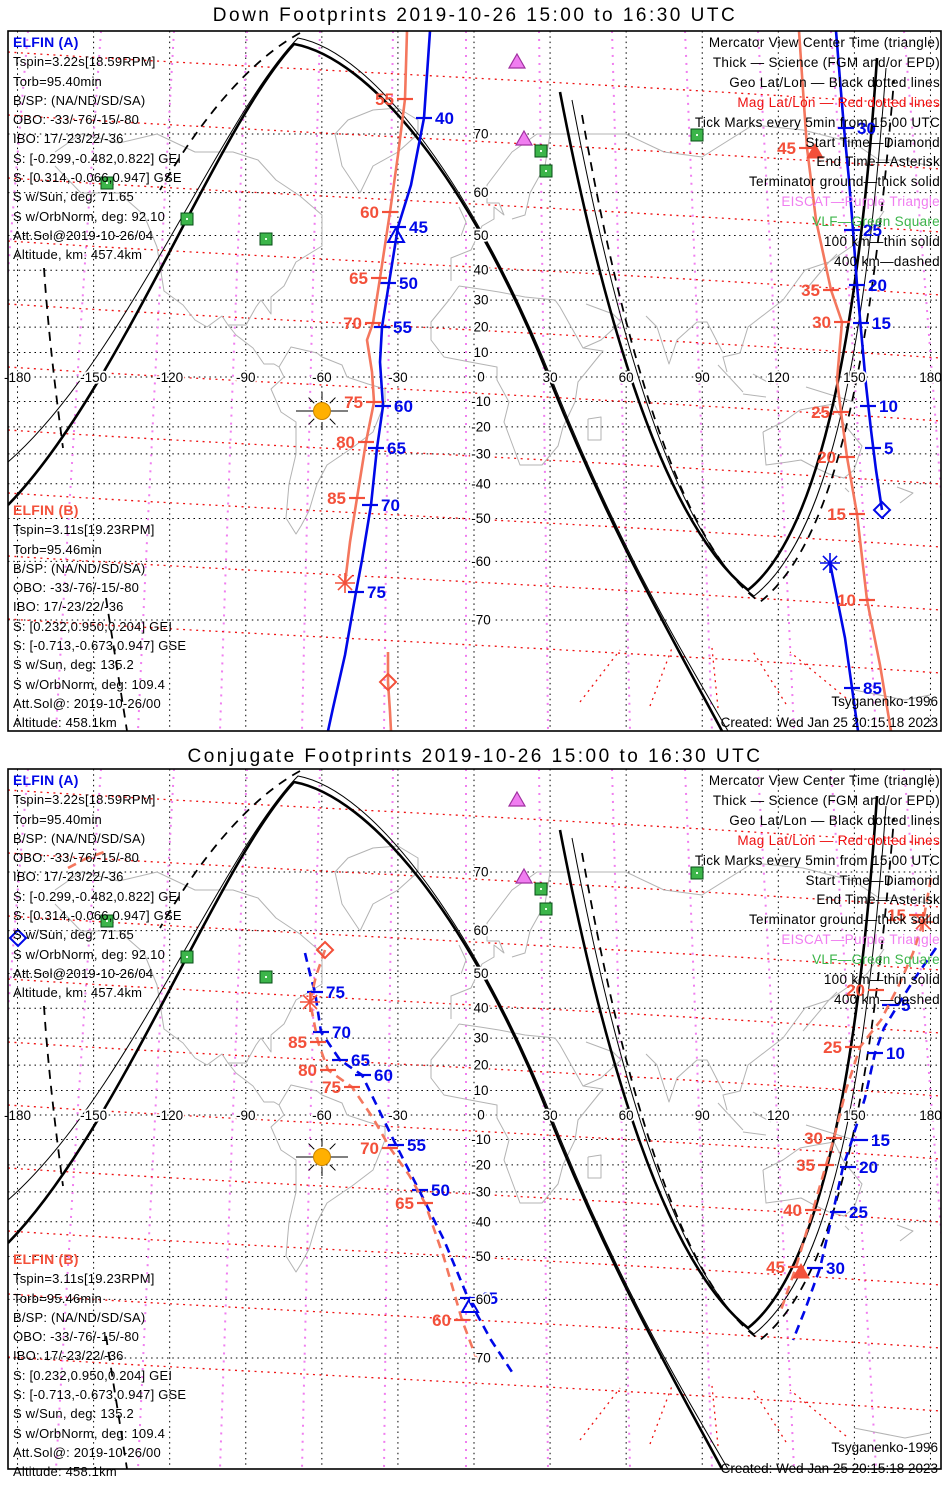 This screenshot has width=950, height=1500. Describe the element at coordinates (626, 1115) in the screenshot. I see `lon-axis-label: 60` at that location.